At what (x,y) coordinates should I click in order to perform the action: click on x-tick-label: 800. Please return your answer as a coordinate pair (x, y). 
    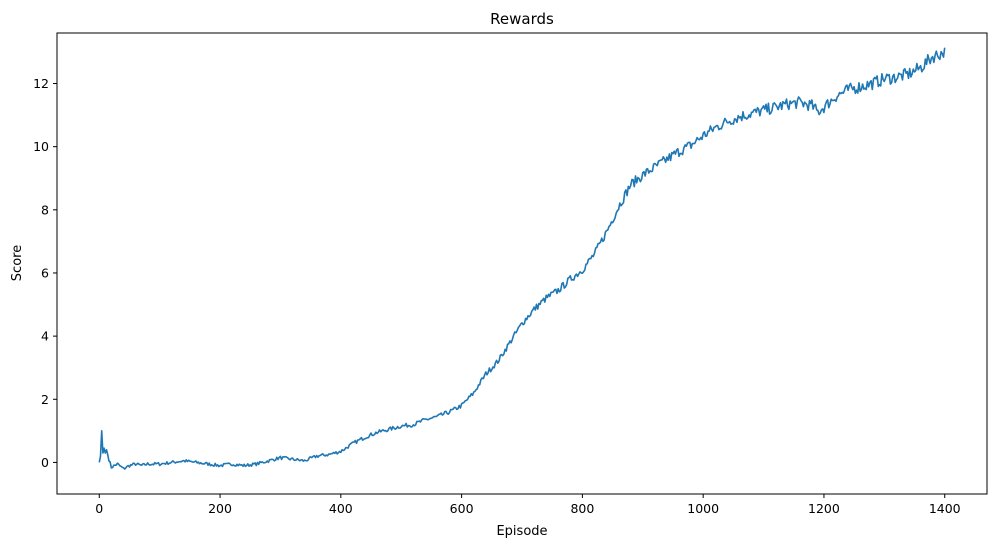
    Looking at the image, I should click on (582, 508).